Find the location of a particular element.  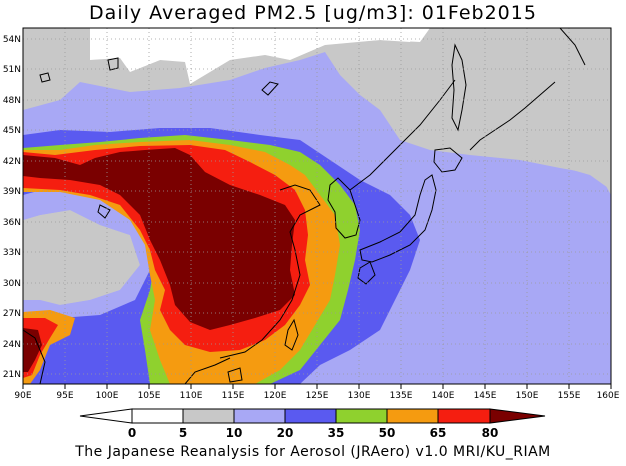

lat-label: 42N is located at coordinates (12, 162).